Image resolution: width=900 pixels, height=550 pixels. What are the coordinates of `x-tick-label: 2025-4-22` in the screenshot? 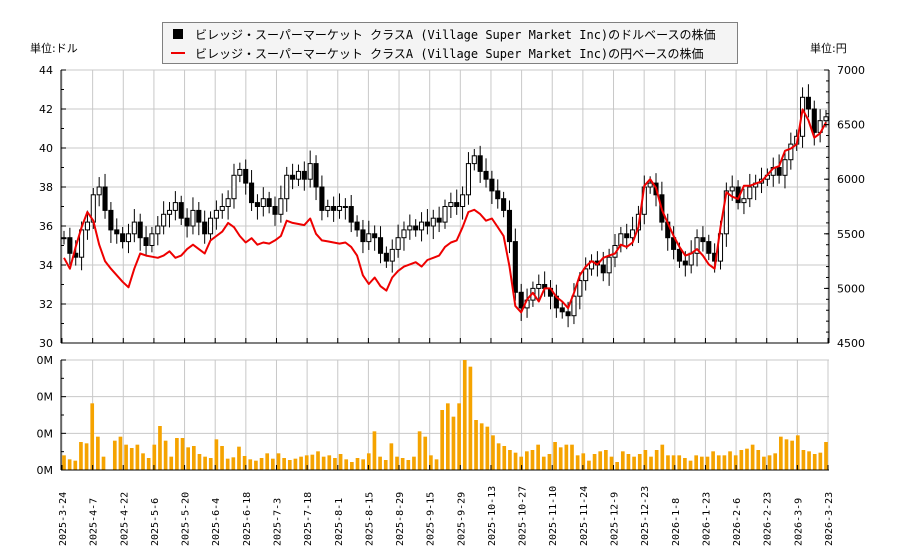 It's located at (124, 519).